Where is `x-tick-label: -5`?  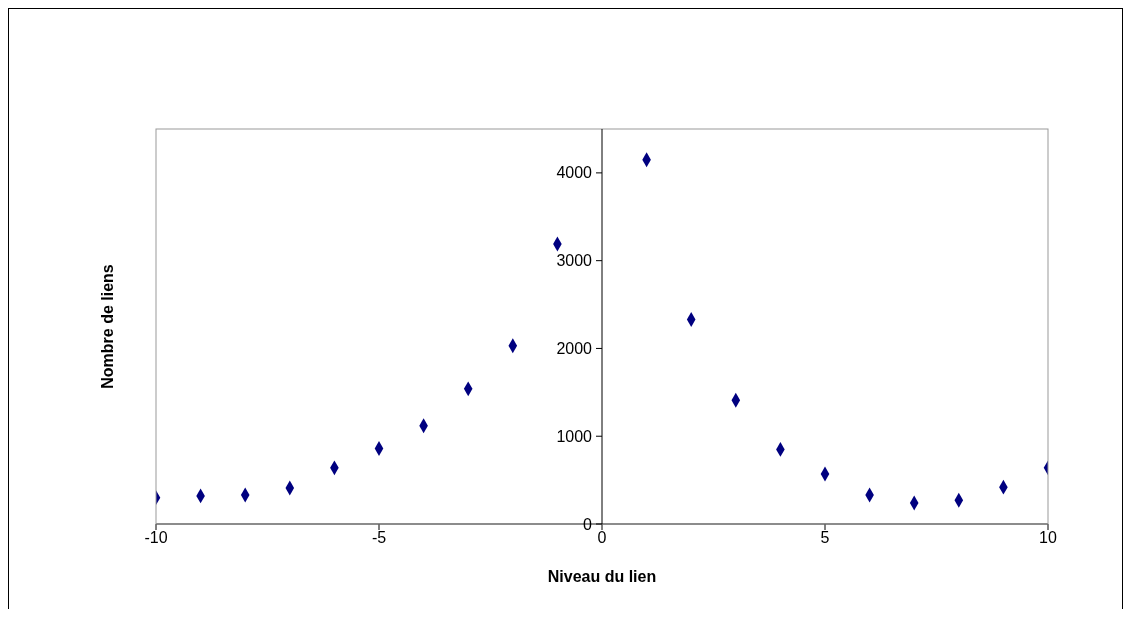
x-tick-label: -5 is located at coordinates (379, 538).